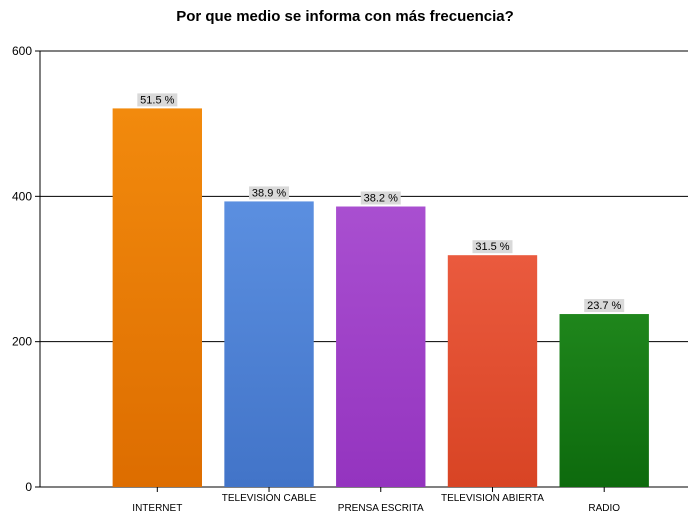  What do you see at coordinates (269, 344) in the screenshot?
I see `bar-television-cable` at bounding box center [269, 344].